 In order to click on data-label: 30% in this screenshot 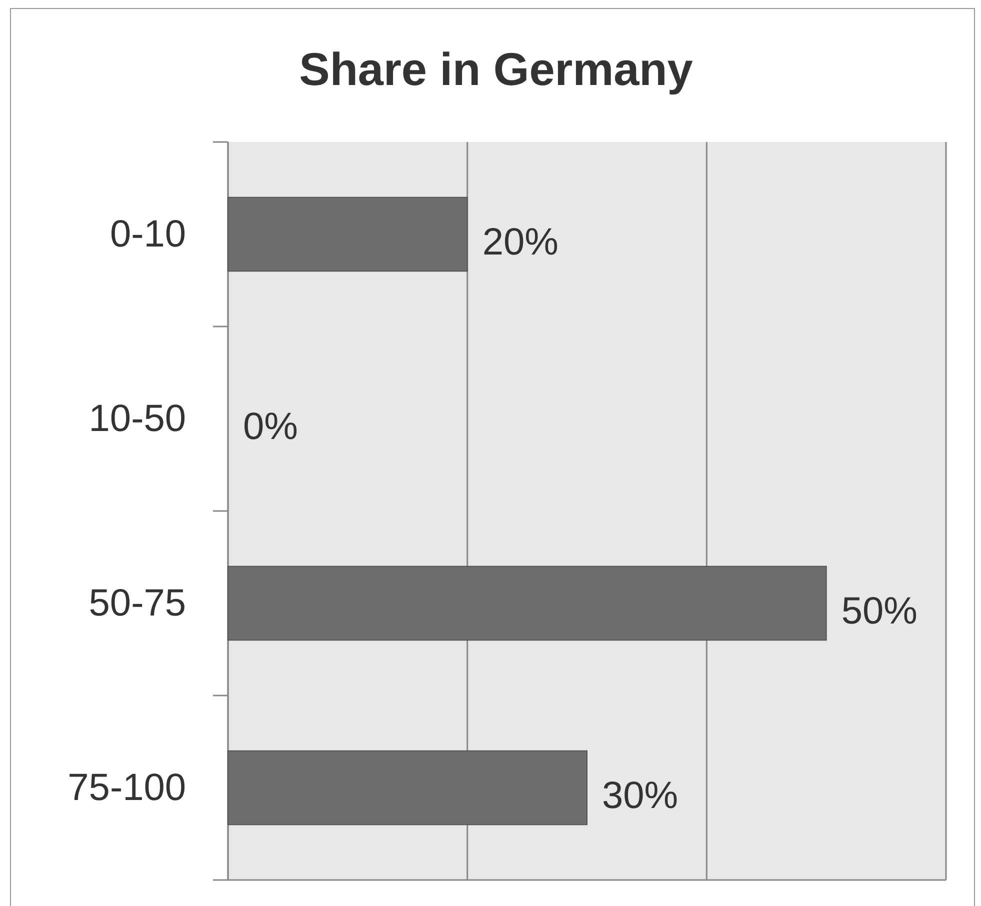, I will do `click(640, 795)`.